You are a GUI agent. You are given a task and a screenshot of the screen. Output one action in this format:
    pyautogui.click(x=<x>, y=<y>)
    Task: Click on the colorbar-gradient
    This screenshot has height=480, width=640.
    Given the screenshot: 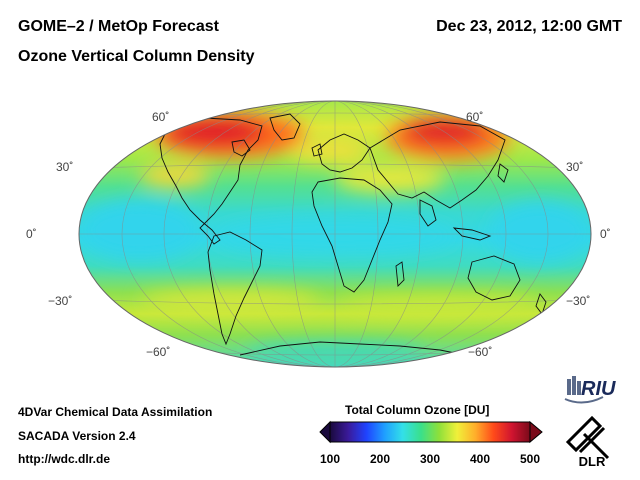 What is the action you would take?
    pyautogui.click(x=430, y=432)
    